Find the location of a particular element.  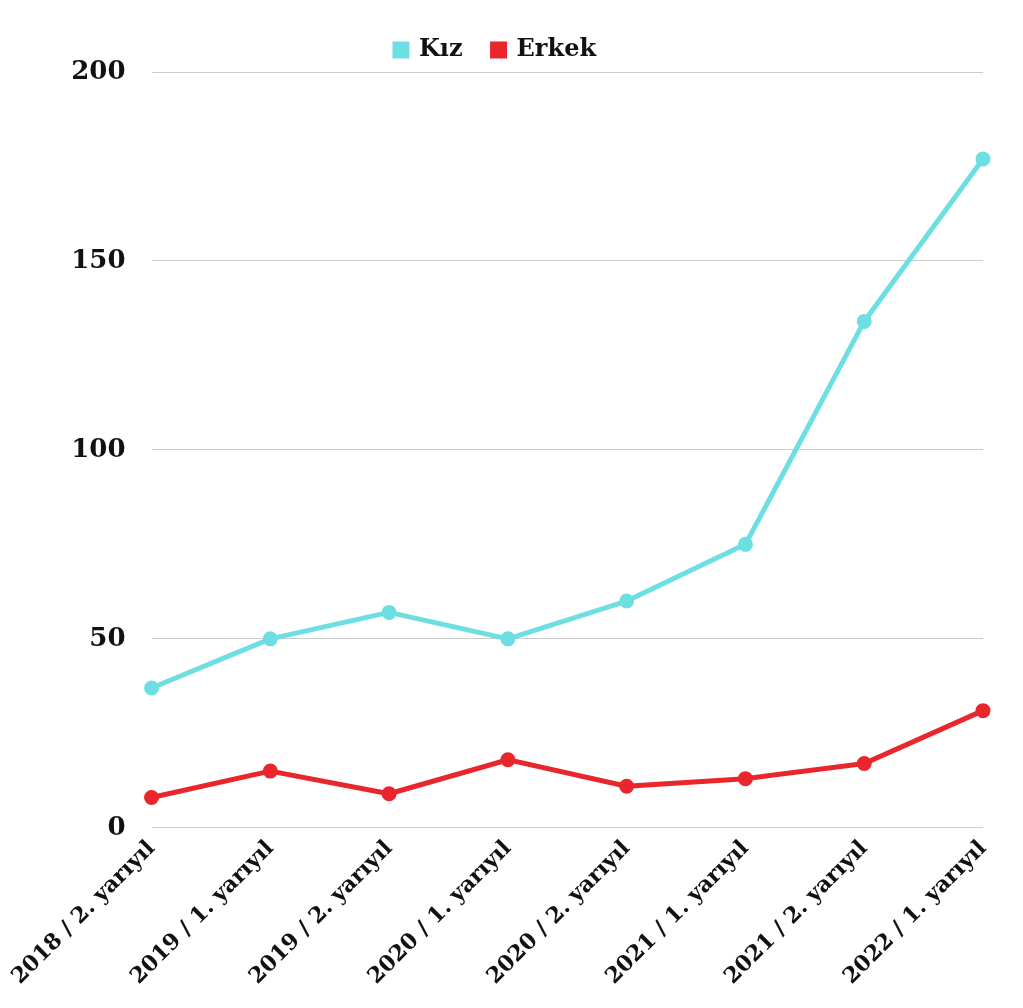

legend-label: Kız is located at coordinates (440, 48).